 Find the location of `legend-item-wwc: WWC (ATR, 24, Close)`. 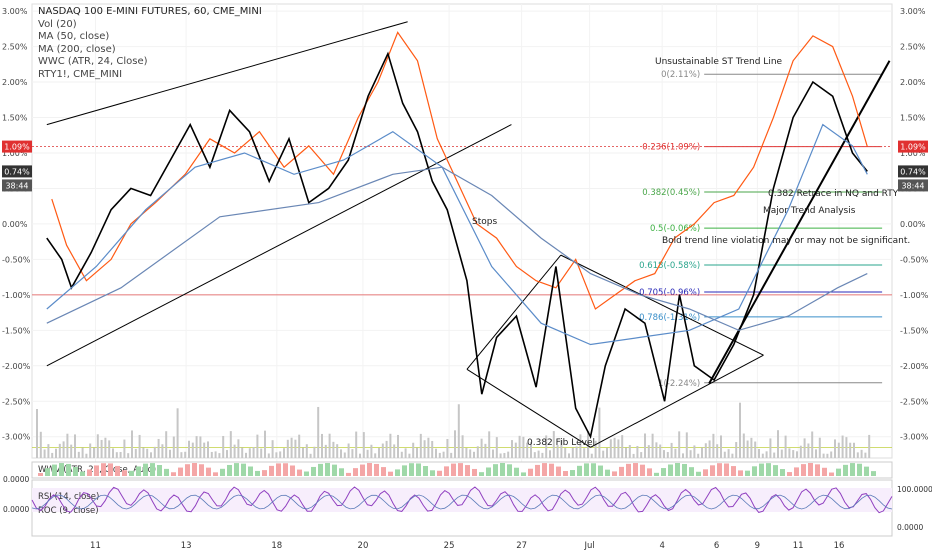

legend-item-wwc: WWC (ATR, 24, Close) is located at coordinates (93, 62).